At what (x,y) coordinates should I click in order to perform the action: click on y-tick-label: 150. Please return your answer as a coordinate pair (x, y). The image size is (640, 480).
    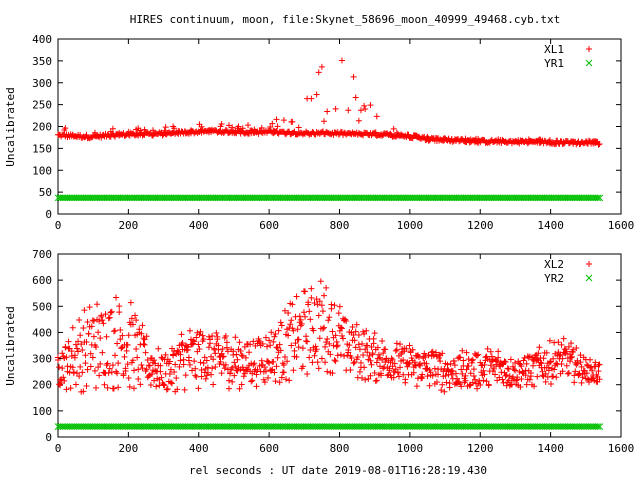
    Looking at the image, I should click on (42, 148).